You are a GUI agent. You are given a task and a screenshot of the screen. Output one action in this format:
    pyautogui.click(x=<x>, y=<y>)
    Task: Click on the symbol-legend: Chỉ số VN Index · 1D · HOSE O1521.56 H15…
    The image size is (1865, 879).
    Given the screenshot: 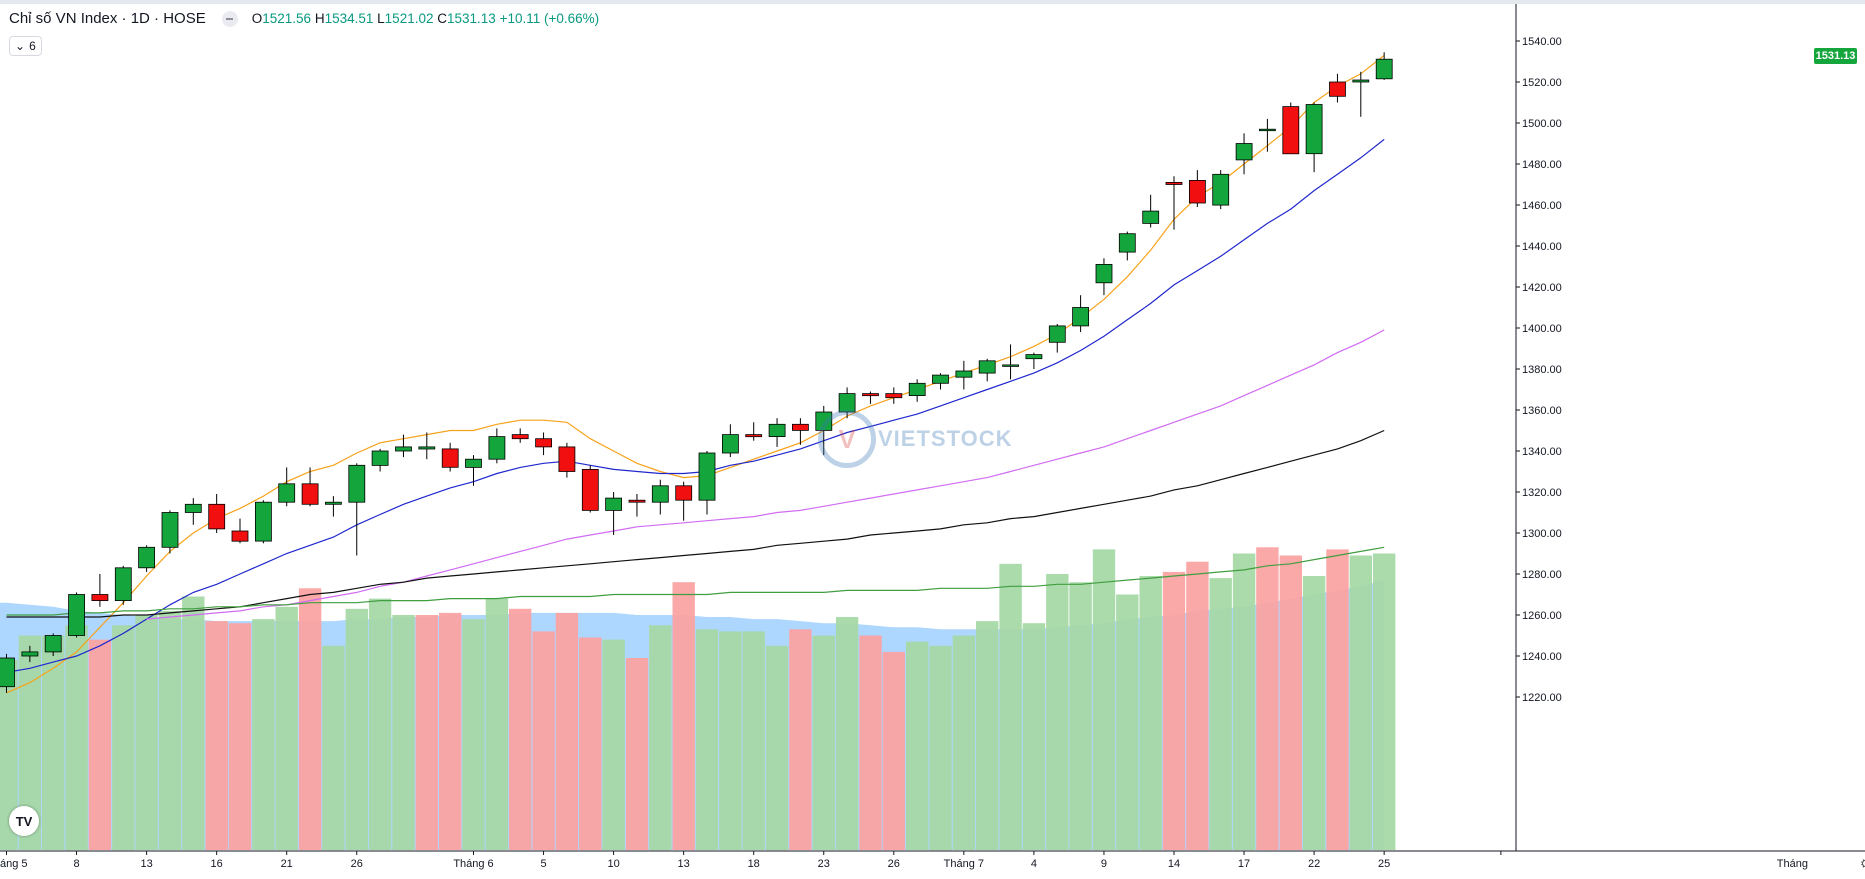 What is the action you would take?
    pyautogui.click(x=304, y=18)
    